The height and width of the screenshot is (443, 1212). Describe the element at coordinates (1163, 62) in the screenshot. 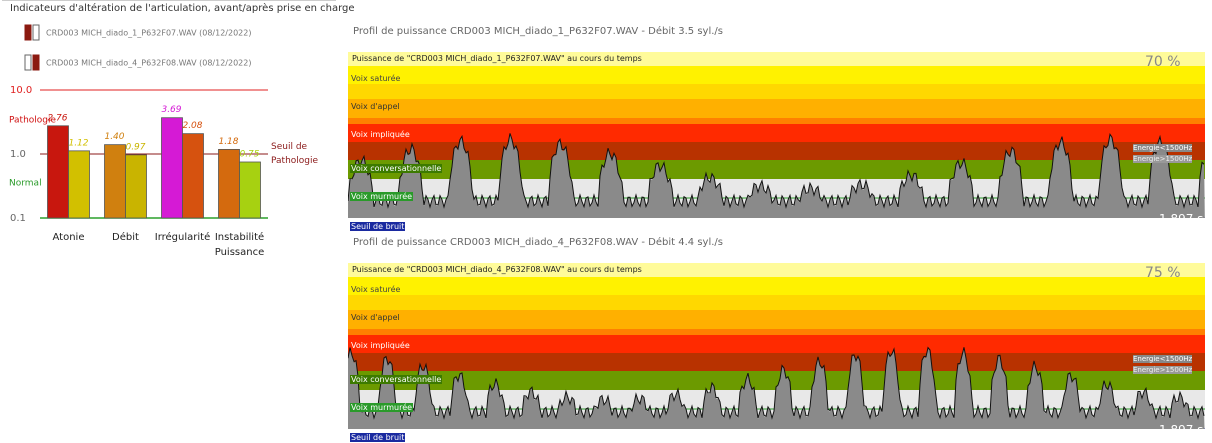

I see `percent: 70 %` at that location.